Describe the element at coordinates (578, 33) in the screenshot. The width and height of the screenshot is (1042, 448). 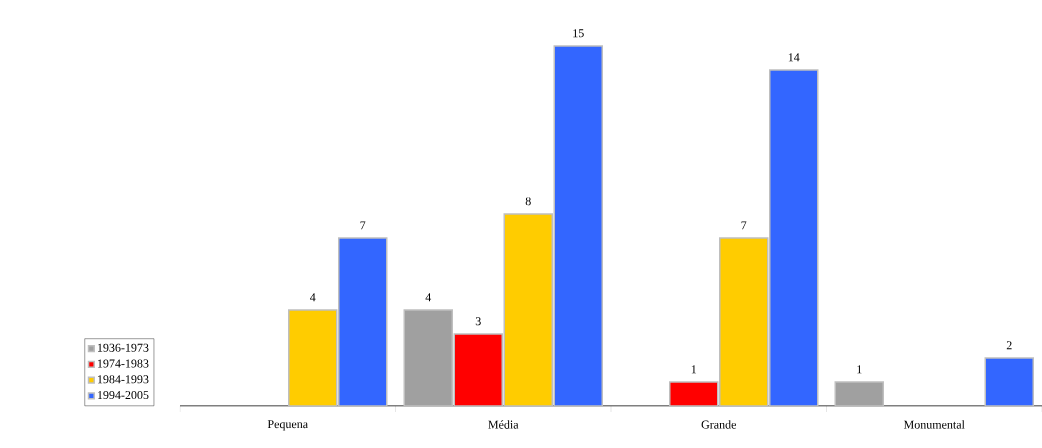
I see `data-label: 15` at that location.